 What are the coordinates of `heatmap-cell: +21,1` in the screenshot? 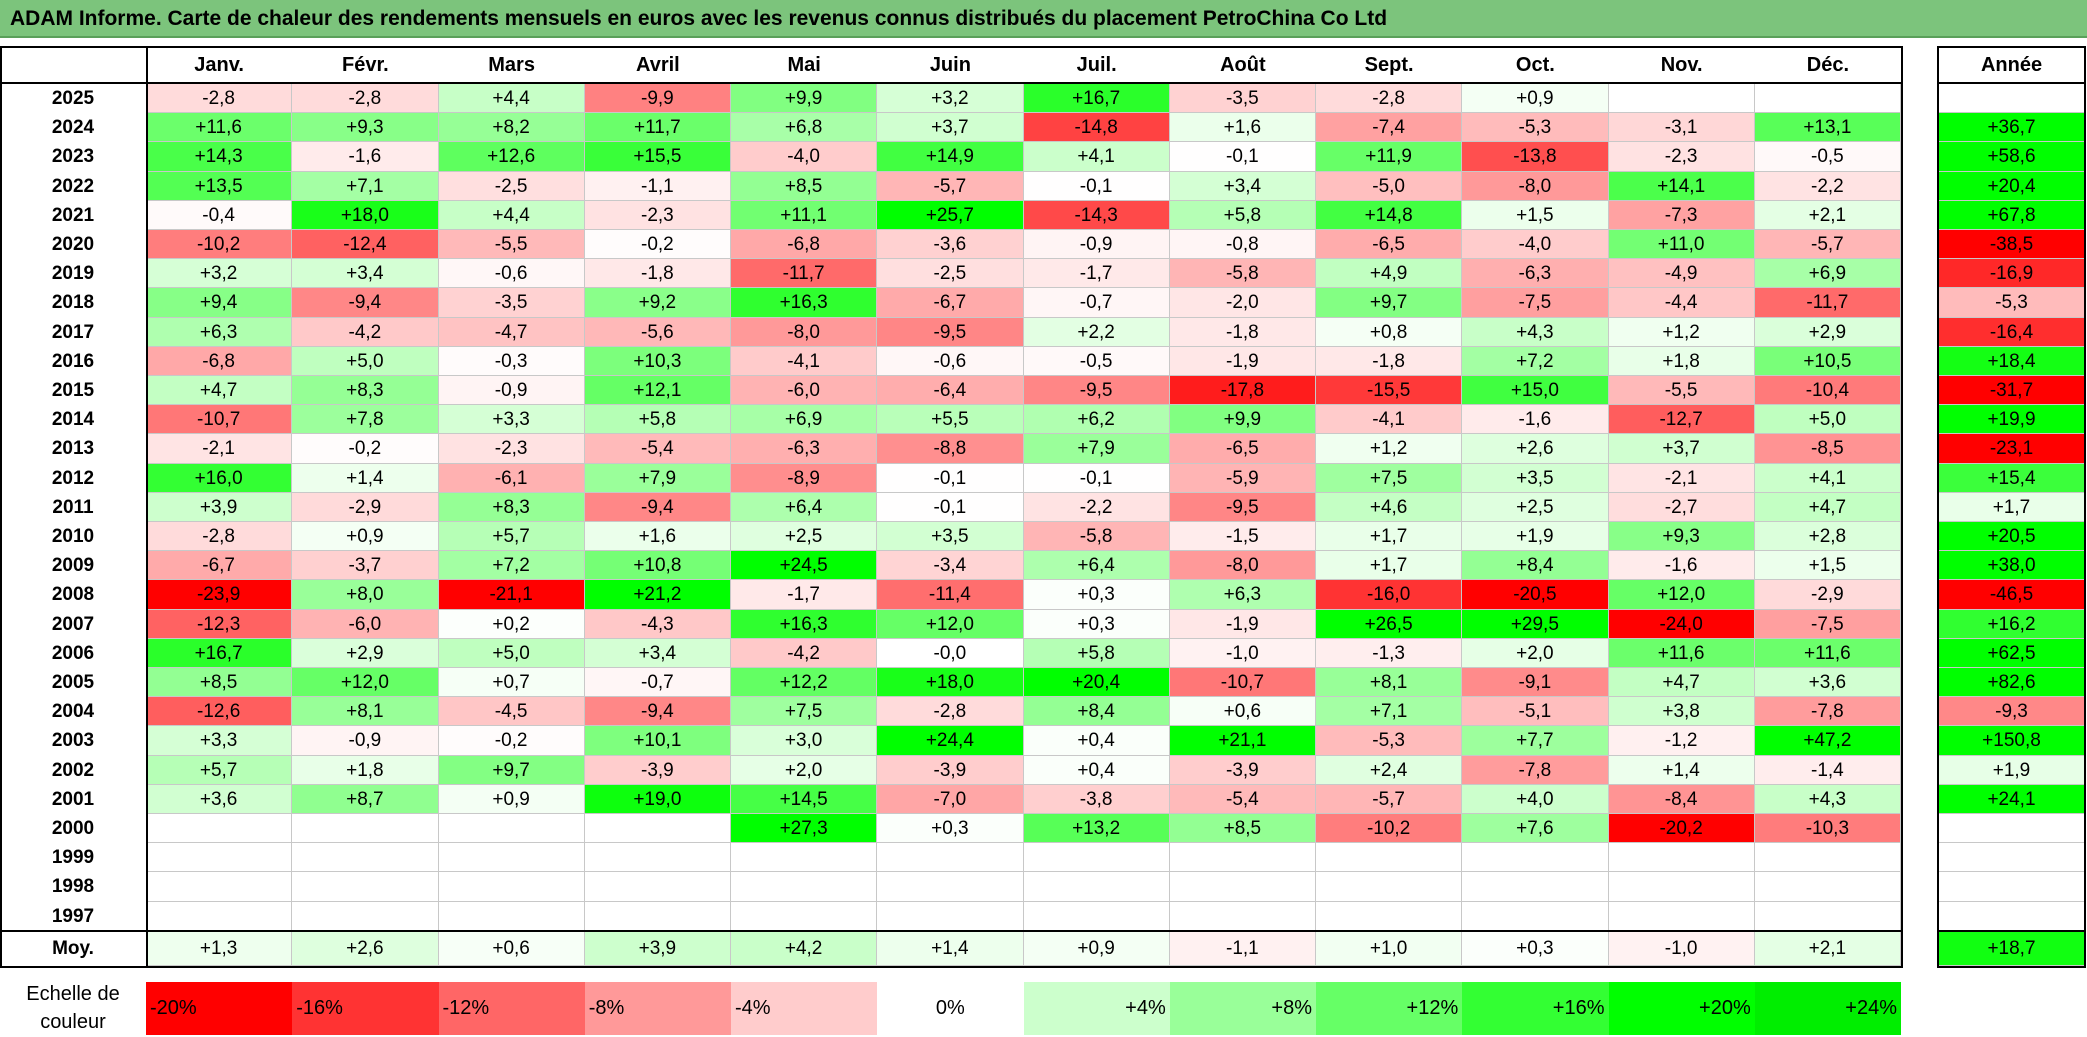 It's located at (1242, 741).